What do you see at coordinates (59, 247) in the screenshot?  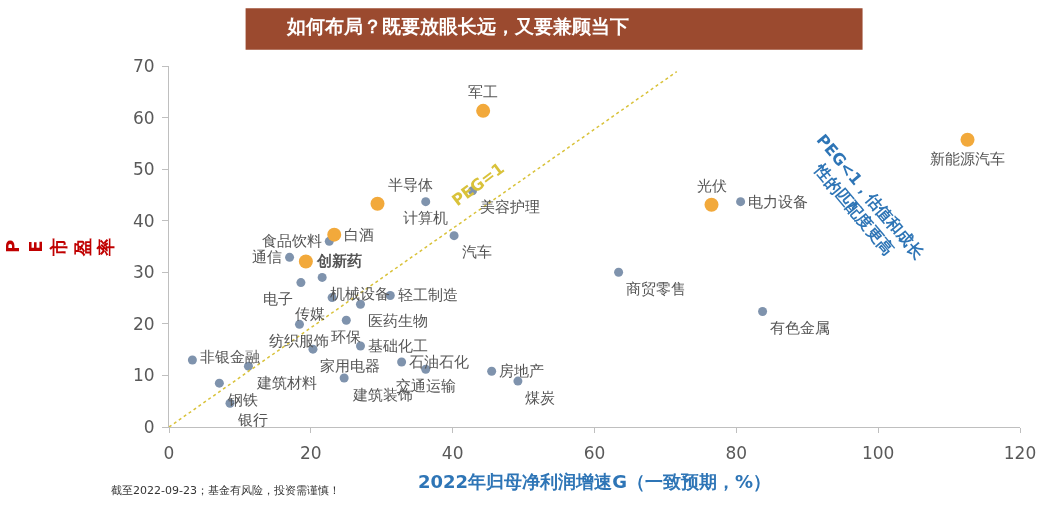 I see `y-axis-title: PE市盈率` at bounding box center [59, 247].